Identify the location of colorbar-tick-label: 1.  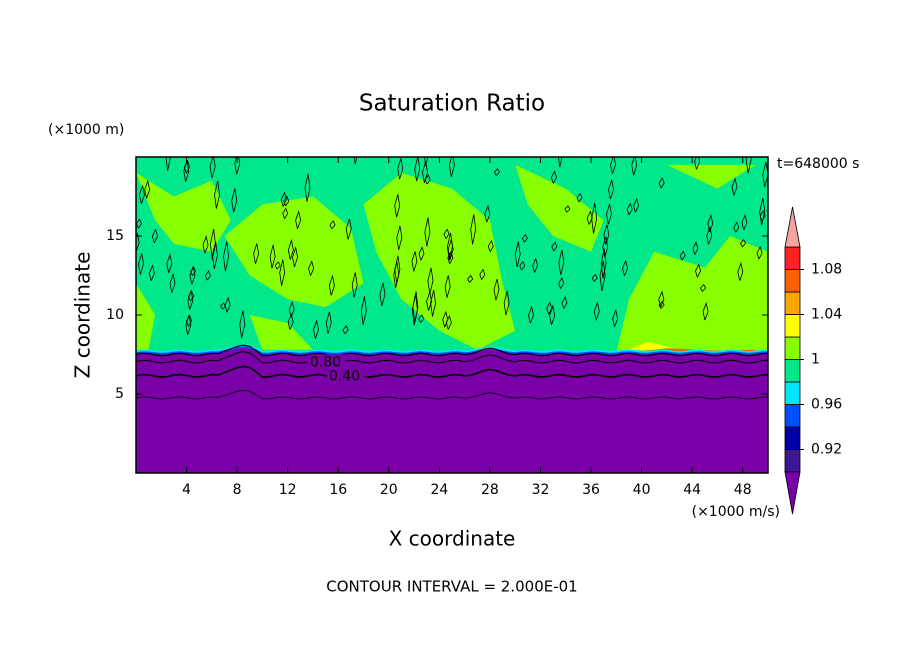
(815, 360).